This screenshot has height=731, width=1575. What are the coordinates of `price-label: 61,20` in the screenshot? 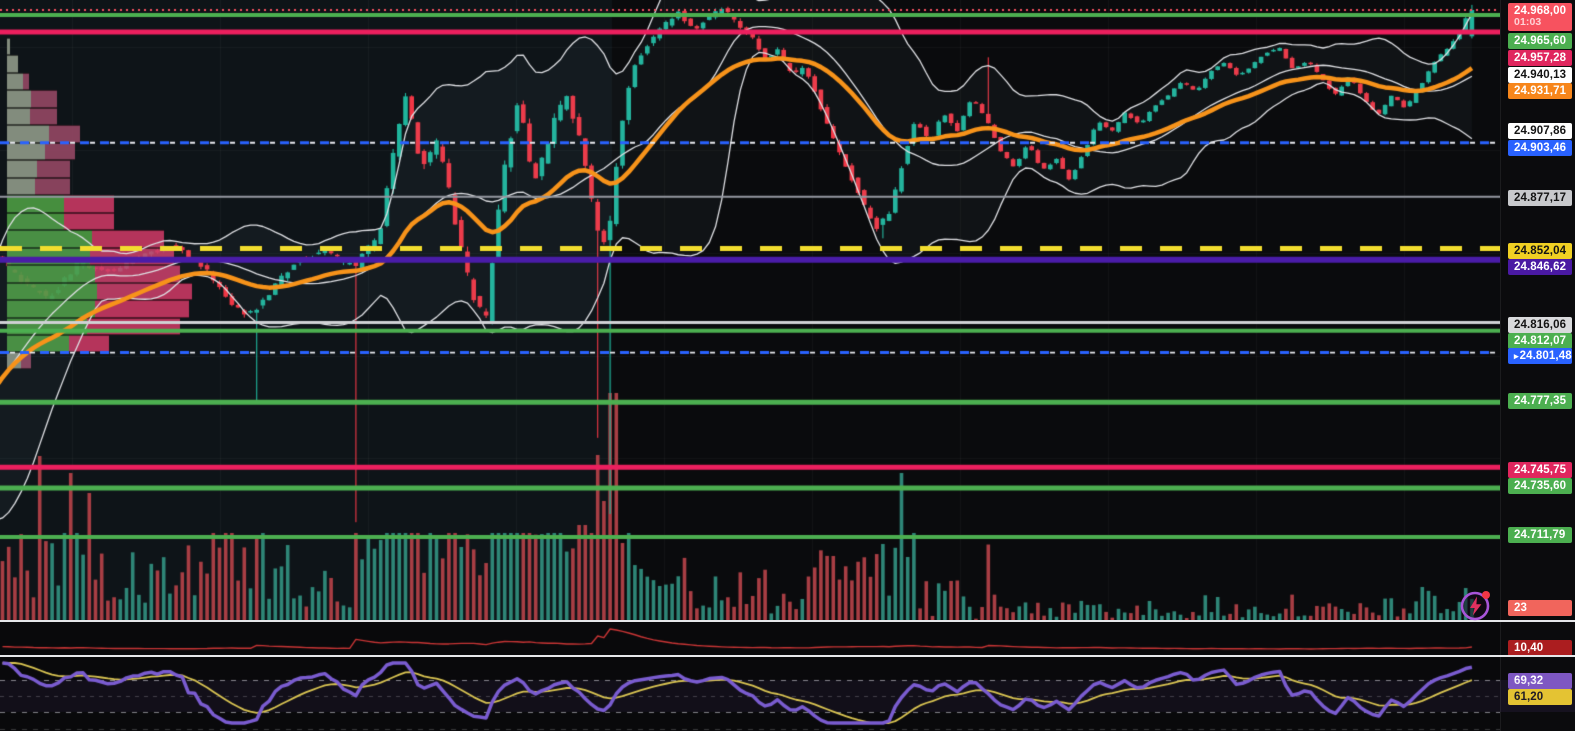 It's located at (1540, 697).